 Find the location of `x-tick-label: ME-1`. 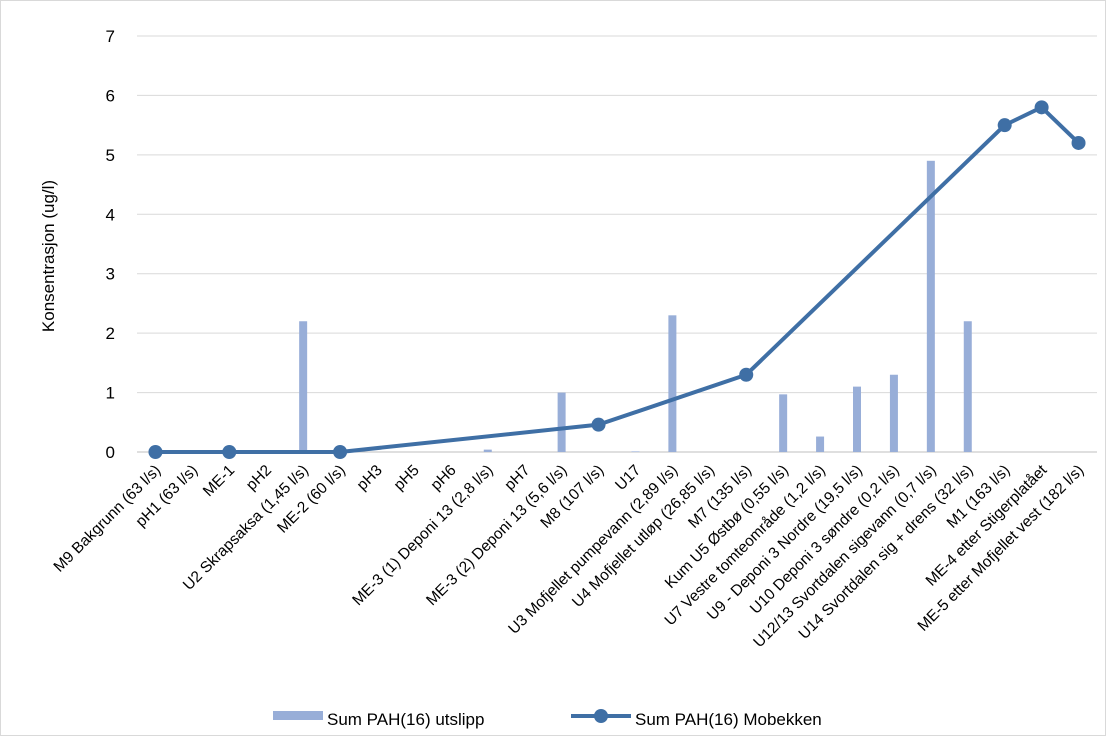

x-tick-label: ME-1 is located at coordinates (219, 481).